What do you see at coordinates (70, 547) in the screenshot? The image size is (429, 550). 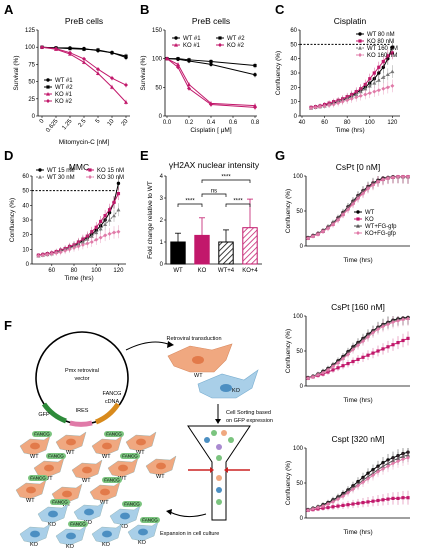 I see `cell-label: KO` at bounding box center [70, 547].